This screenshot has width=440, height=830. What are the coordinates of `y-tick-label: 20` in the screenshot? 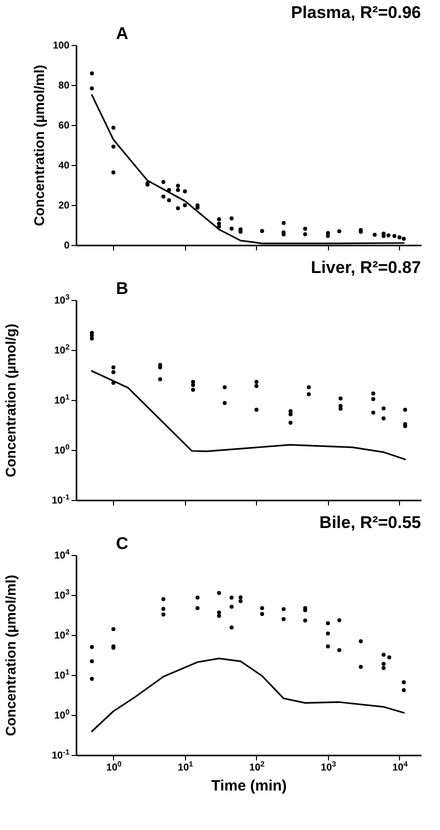 It's located at (64, 206).